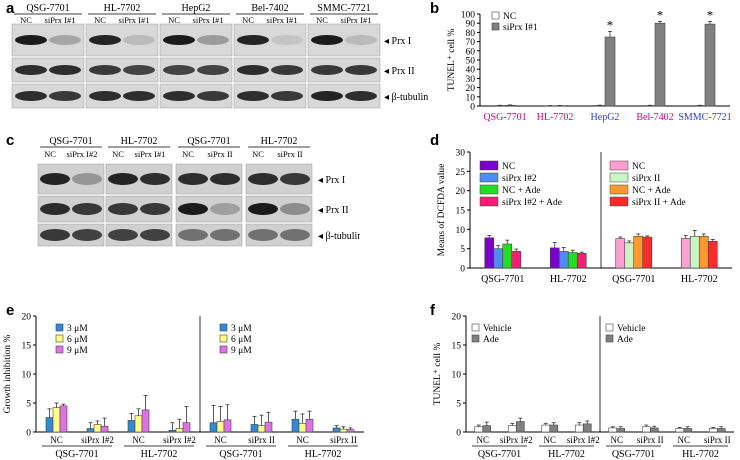 Image resolution: width=740 pixels, height=460 pixels. What do you see at coordinates (461, 154) in the screenshot?
I see `y-tick-label: 30` at bounding box center [461, 154].